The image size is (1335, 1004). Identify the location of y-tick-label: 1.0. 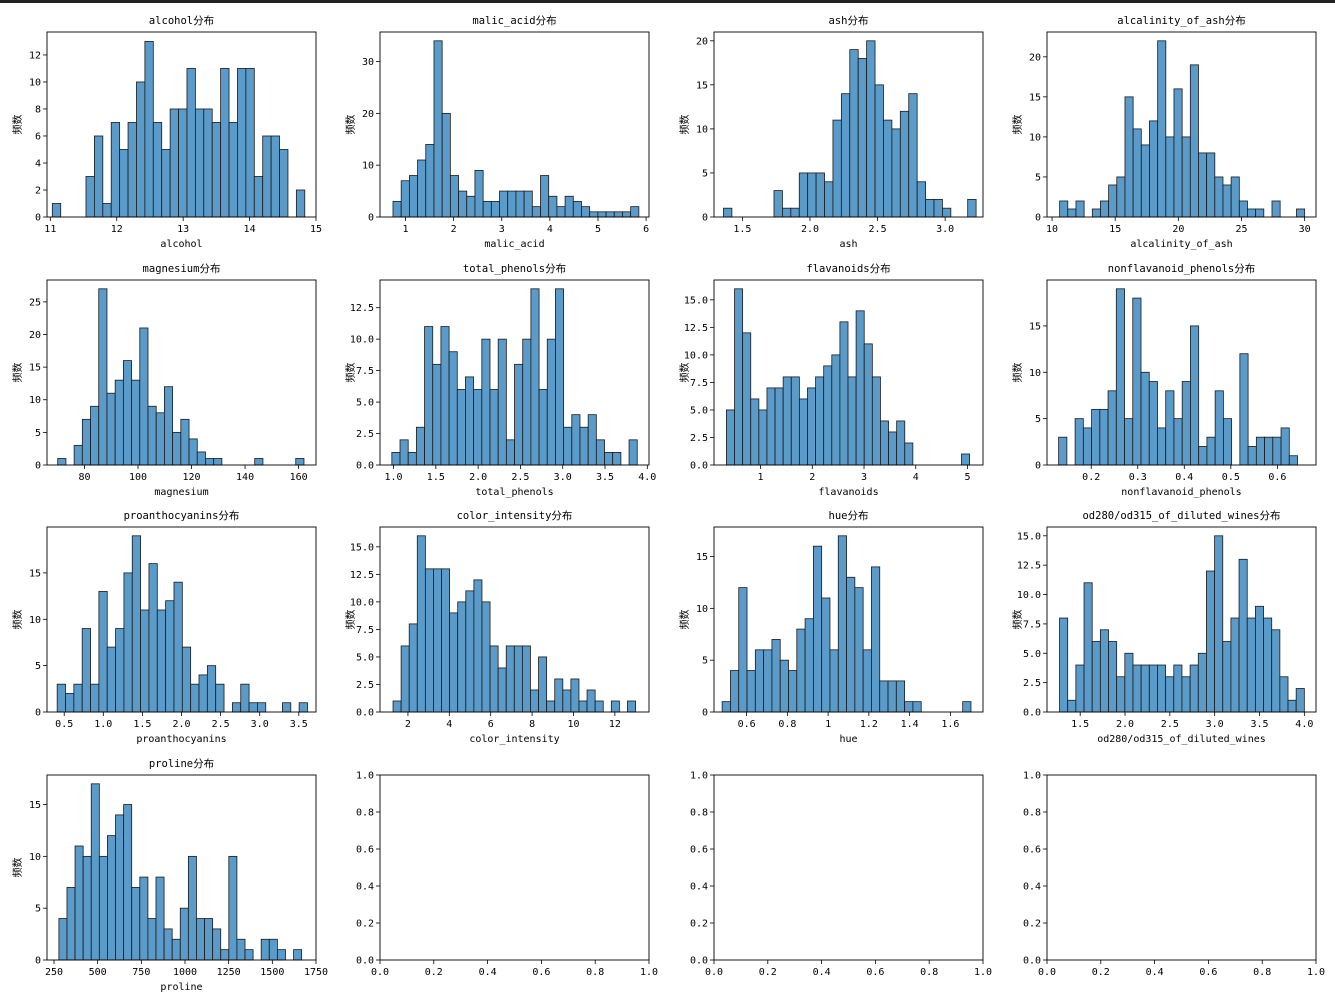
(699, 776).